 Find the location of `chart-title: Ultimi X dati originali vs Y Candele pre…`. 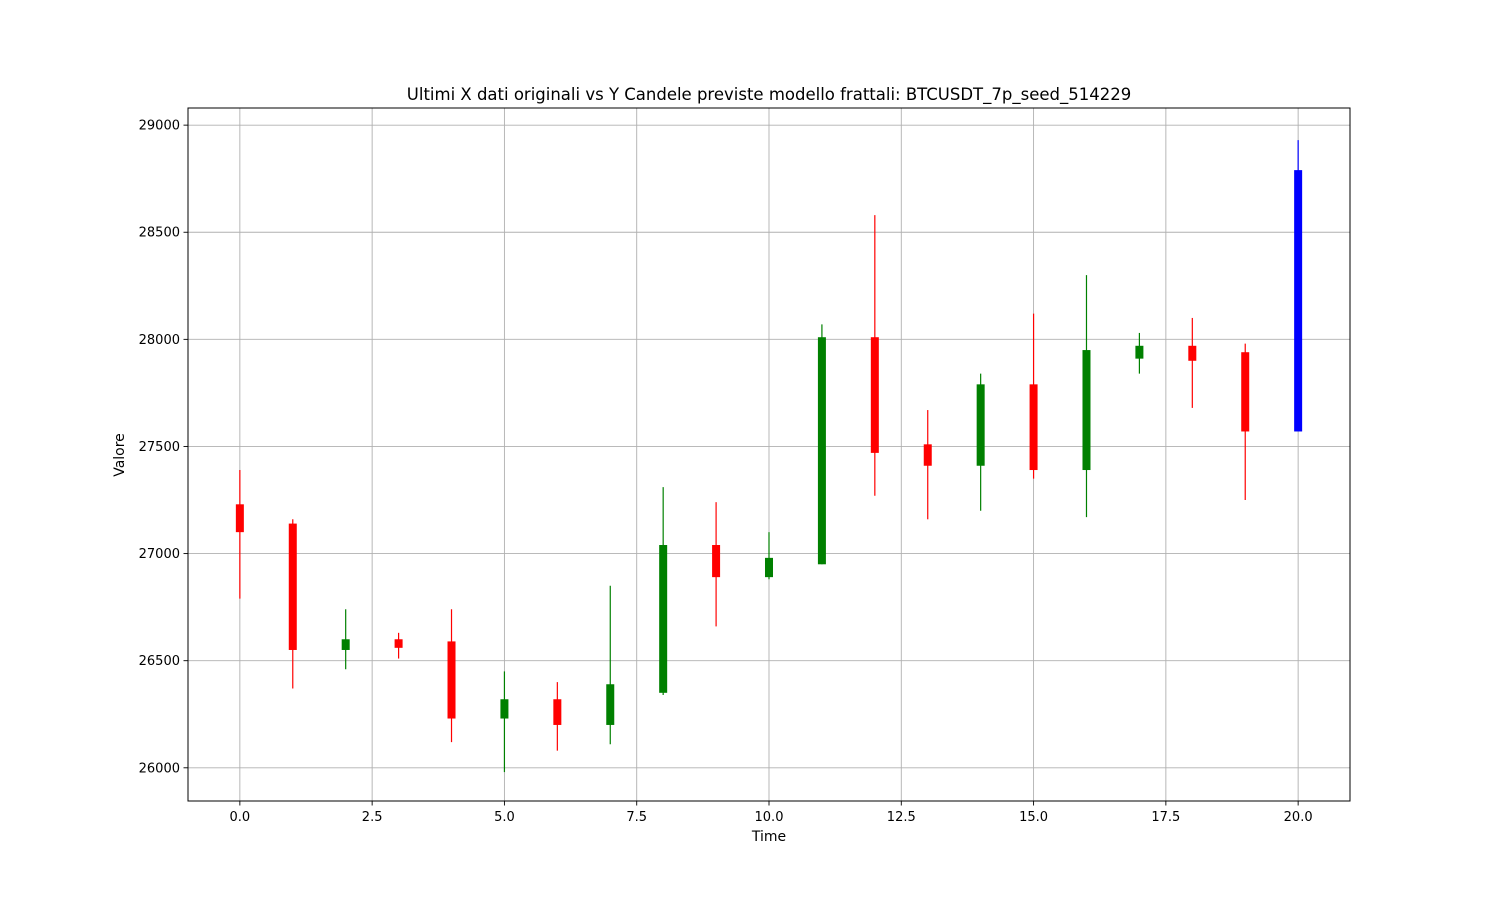

chart-title: Ultimi X dati originali vs Y Candele pre… is located at coordinates (769, 95).